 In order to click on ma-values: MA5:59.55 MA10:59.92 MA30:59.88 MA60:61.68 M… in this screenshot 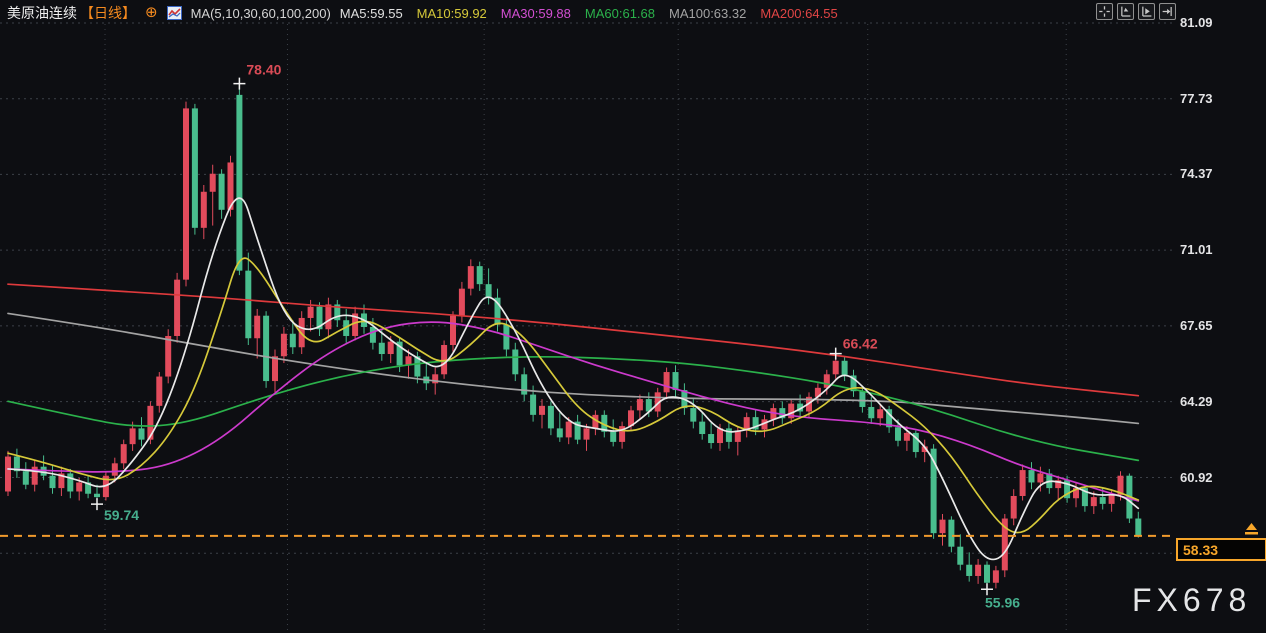, I will do `click(589, 13)`.